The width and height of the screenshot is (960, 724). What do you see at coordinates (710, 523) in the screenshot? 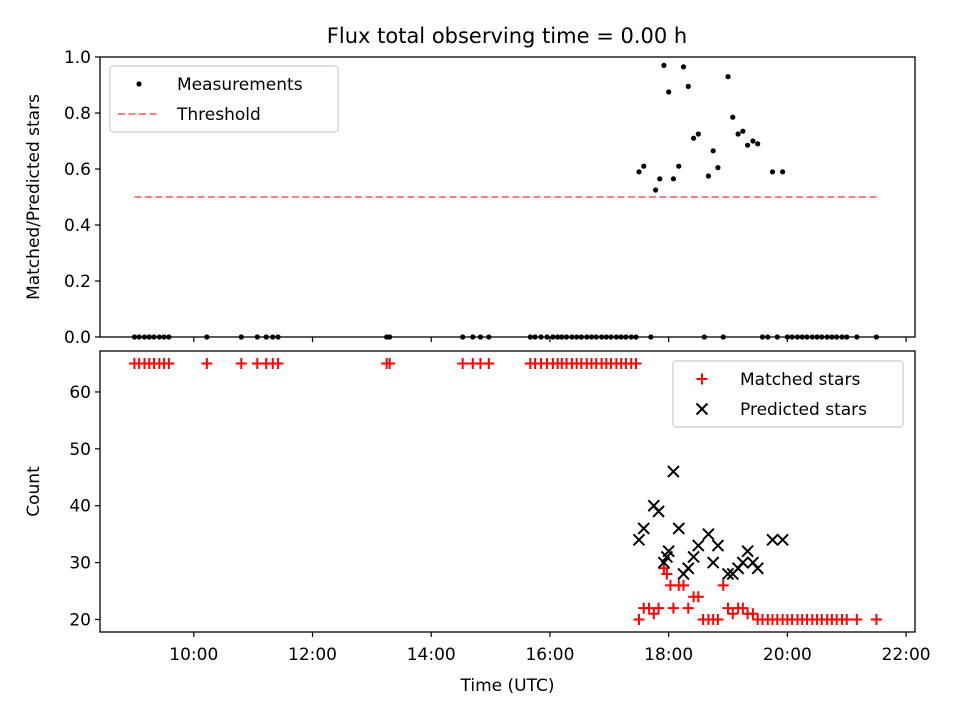
I see `series-predicted-stars` at bounding box center [710, 523].